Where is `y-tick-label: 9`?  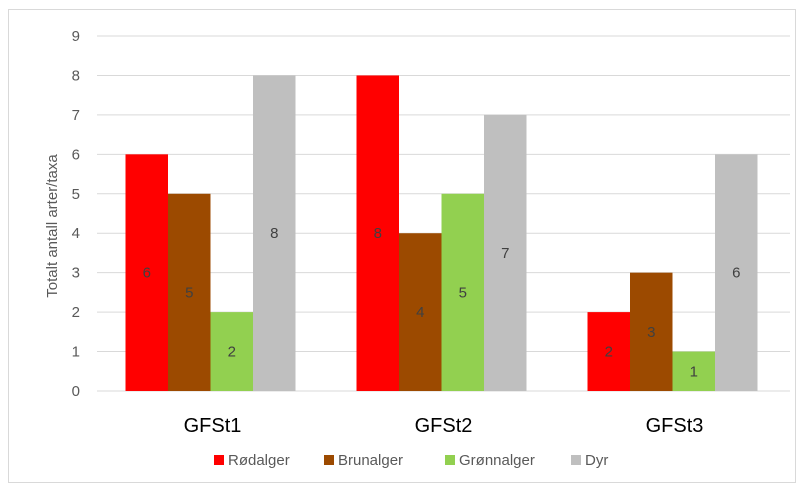
y-tick-label: 9 is located at coordinates (76, 36).